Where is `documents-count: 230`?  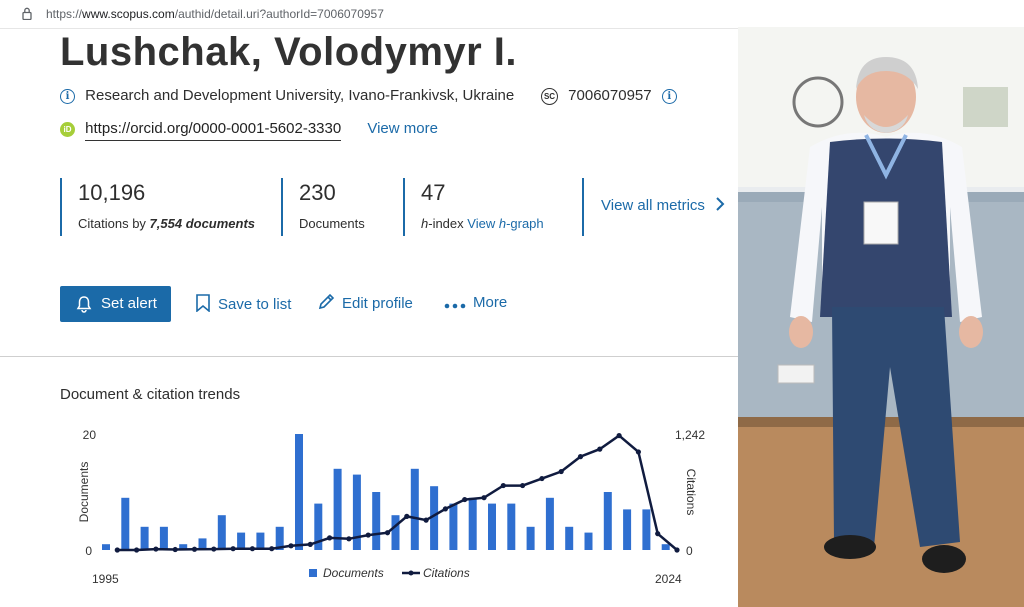 documents-count: 230 is located at coordinates (317, 192).